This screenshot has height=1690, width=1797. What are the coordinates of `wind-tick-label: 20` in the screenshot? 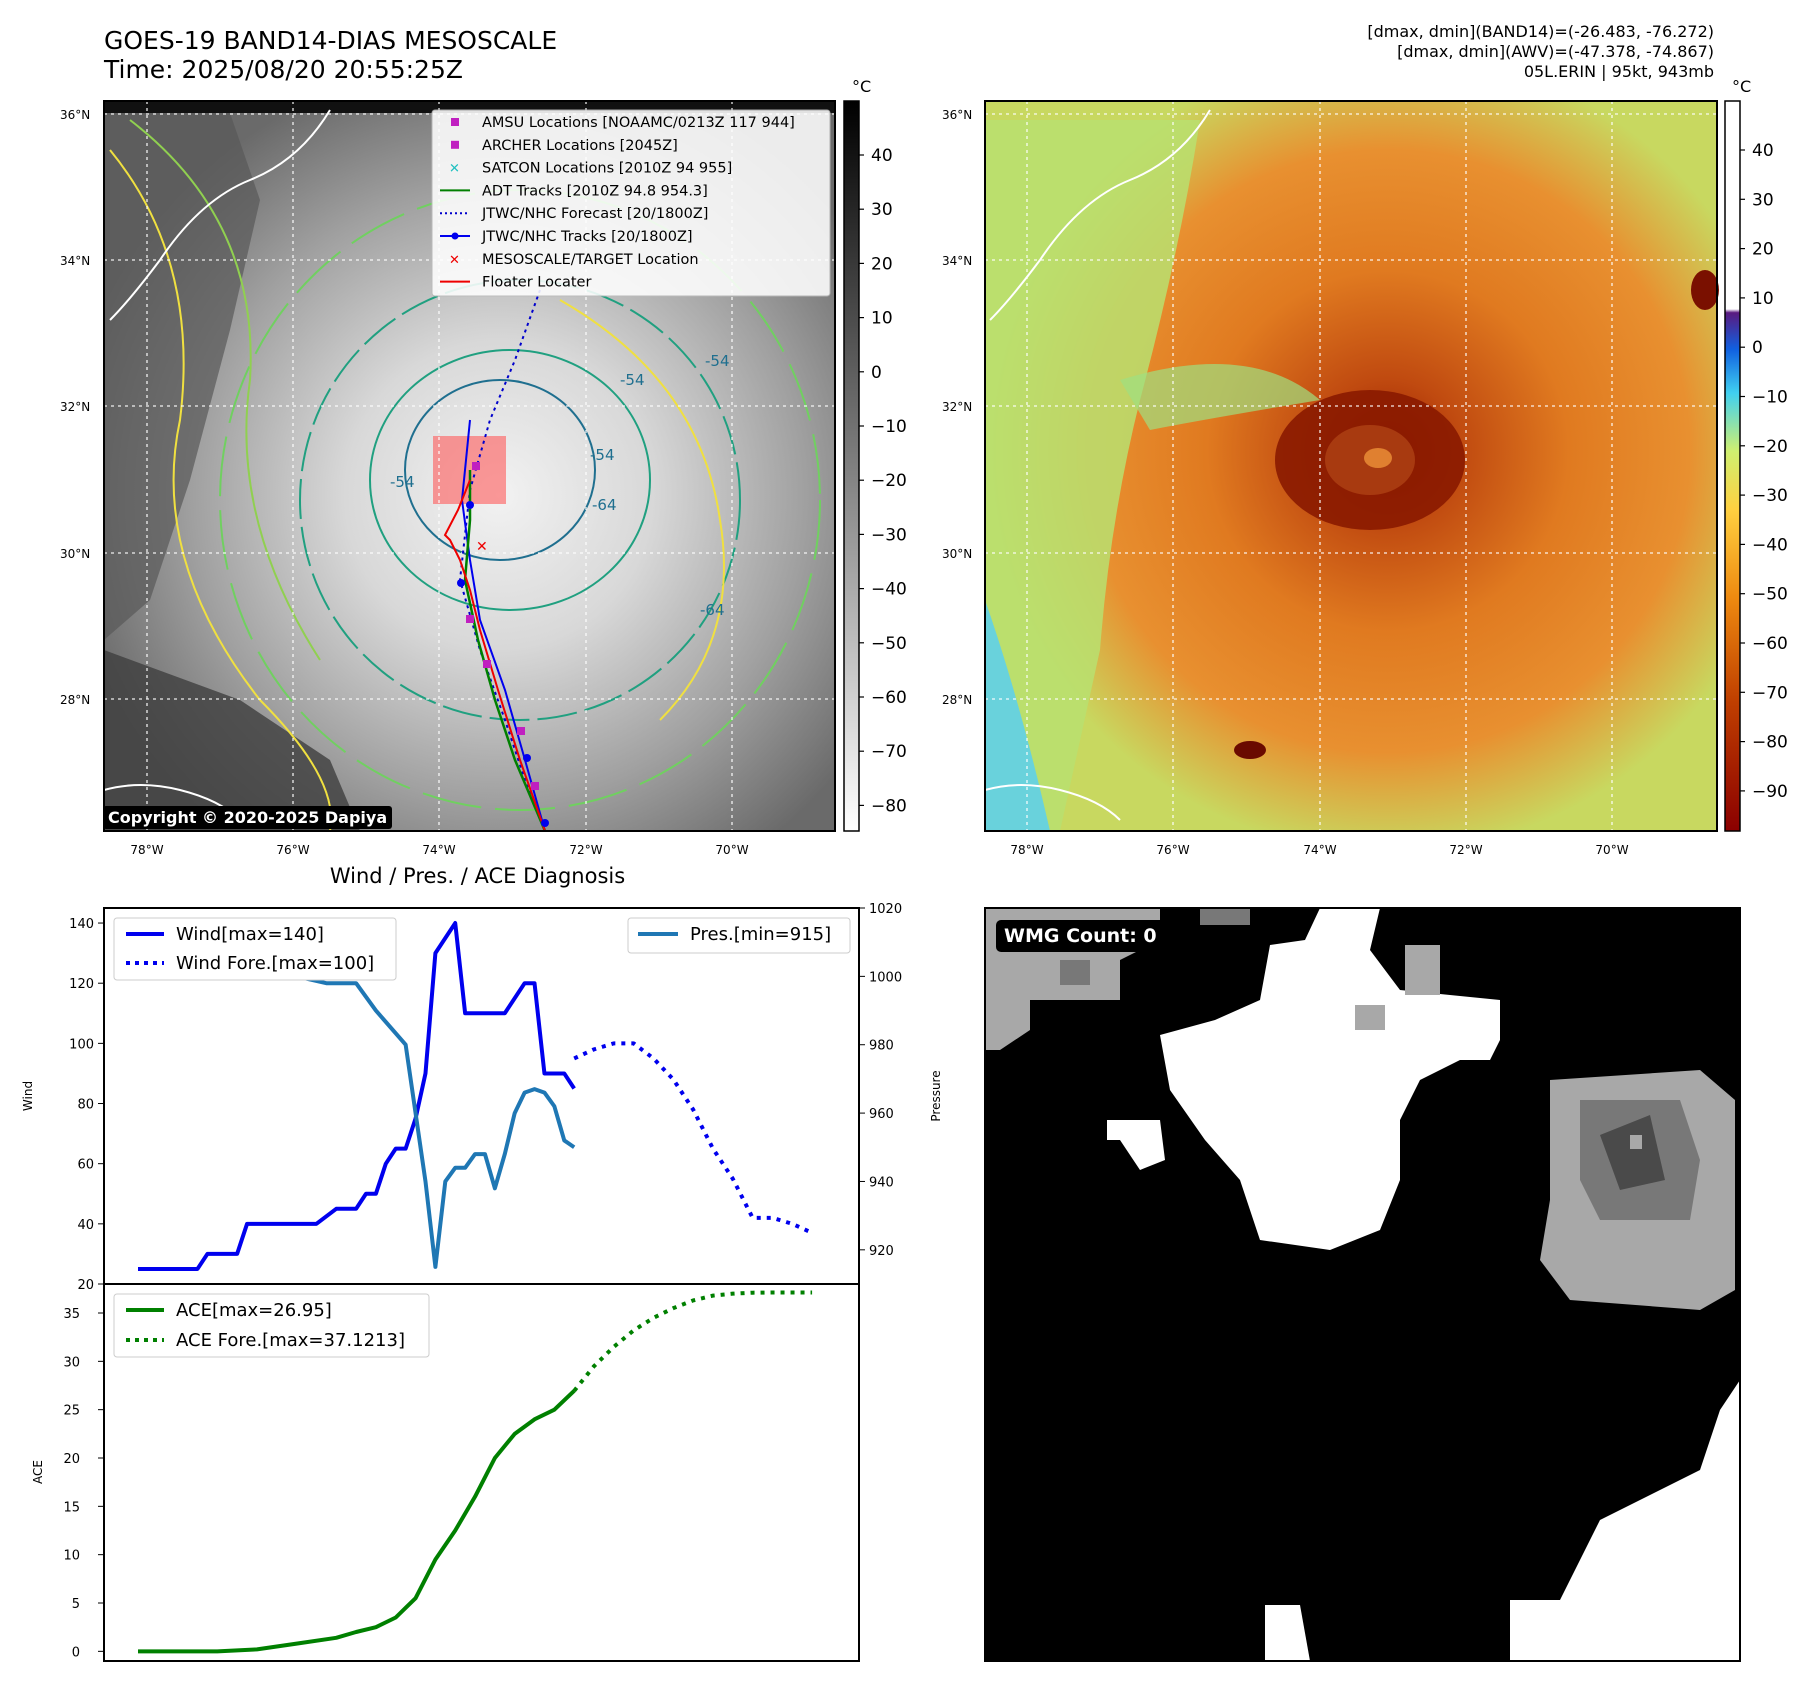 It's located at (85, 1285).